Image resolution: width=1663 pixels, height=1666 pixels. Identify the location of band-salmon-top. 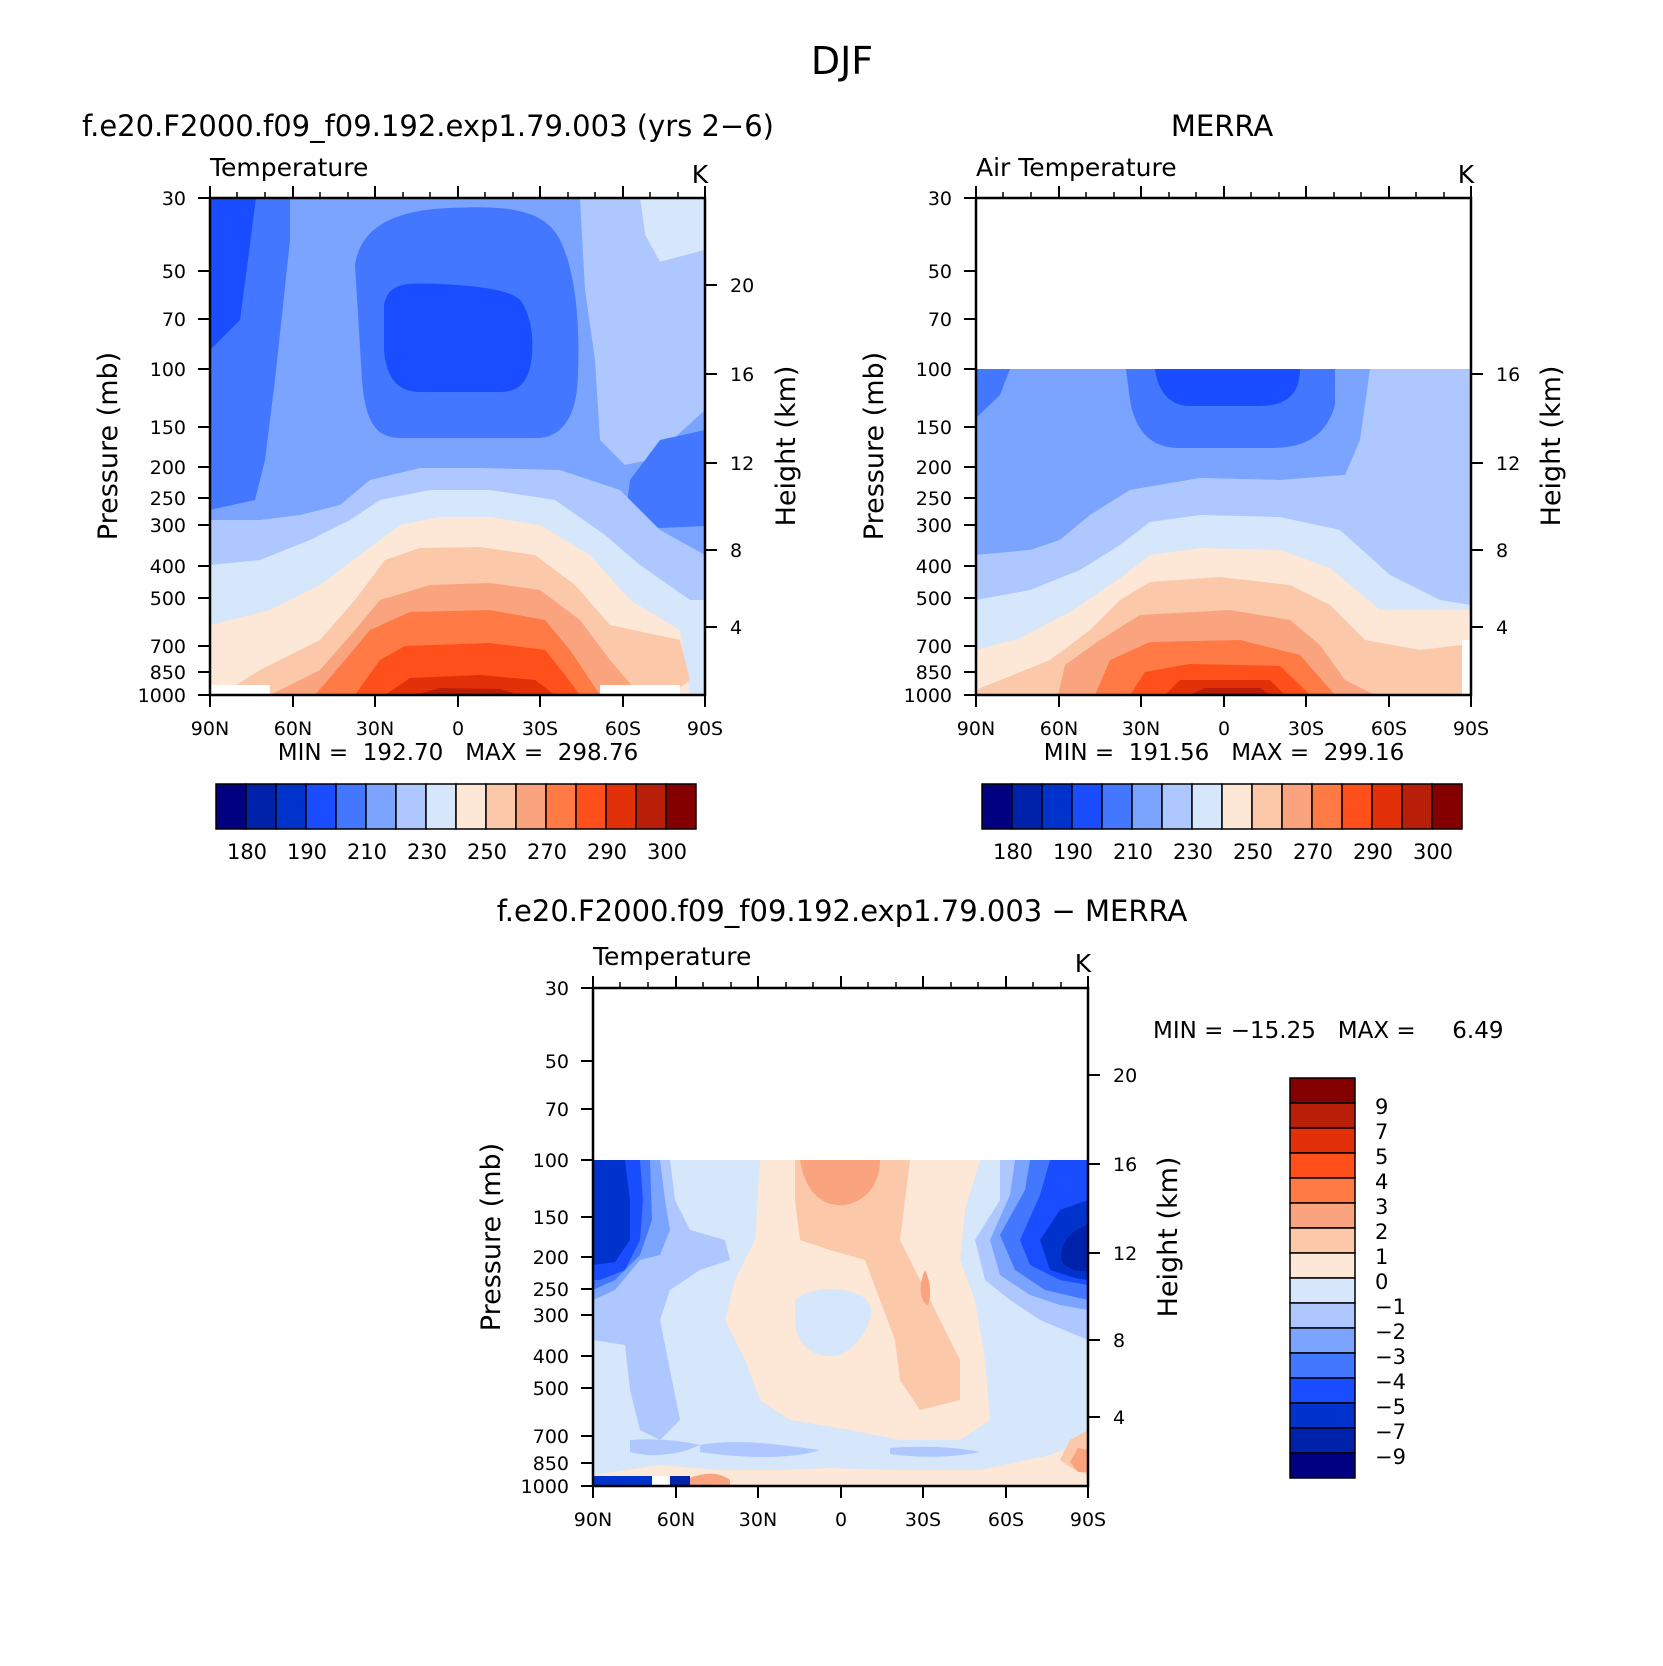
(840, 1183).